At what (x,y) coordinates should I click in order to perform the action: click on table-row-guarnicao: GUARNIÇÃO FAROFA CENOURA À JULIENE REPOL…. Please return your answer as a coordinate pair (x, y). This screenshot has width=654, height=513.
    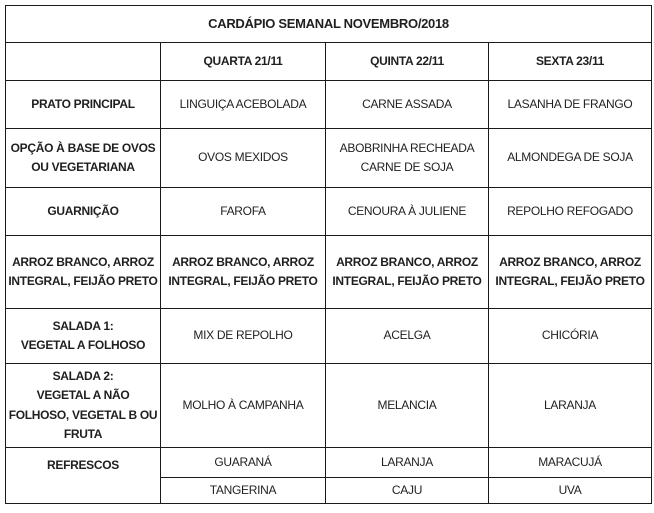
    Looking at the image, I should click on (329, 211).